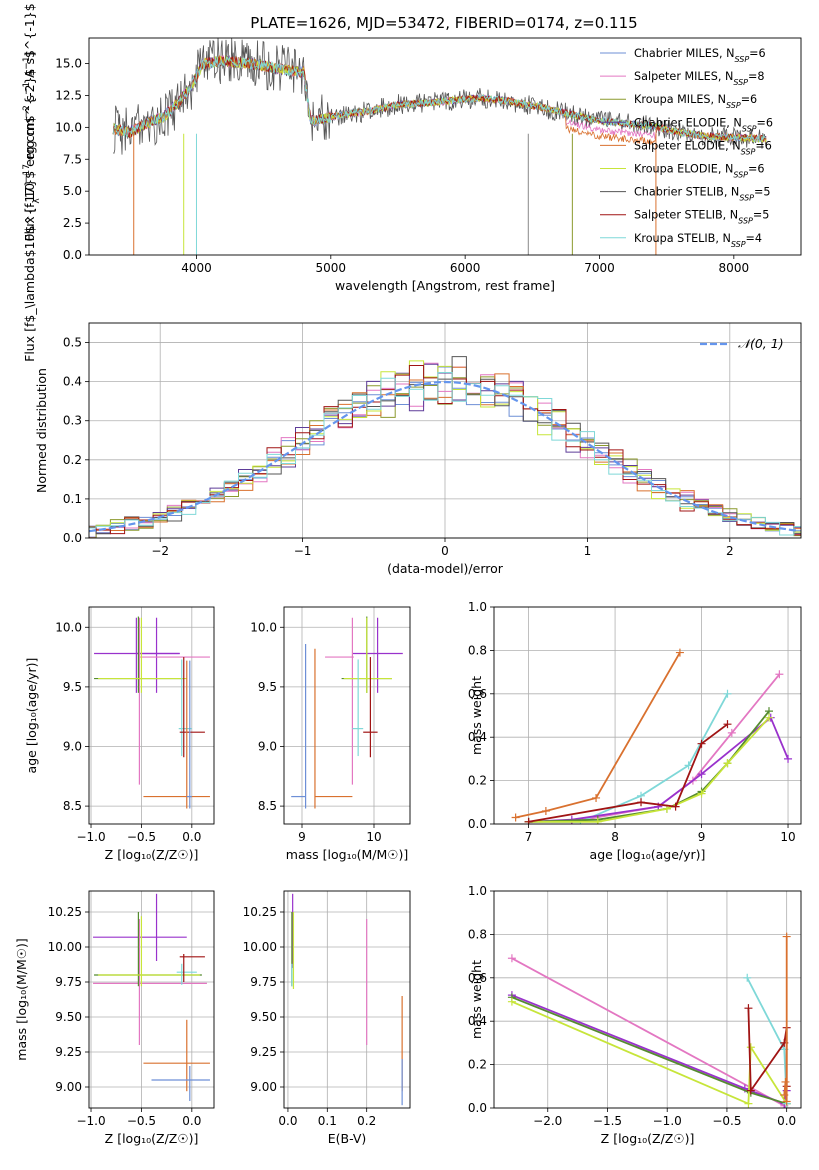 This screenshot has height=1170, width=819. What do you see at coordinates (72, 191) in the screenshot?
I see `y-tick-label: 5.0` at bounding box center [72, 191].